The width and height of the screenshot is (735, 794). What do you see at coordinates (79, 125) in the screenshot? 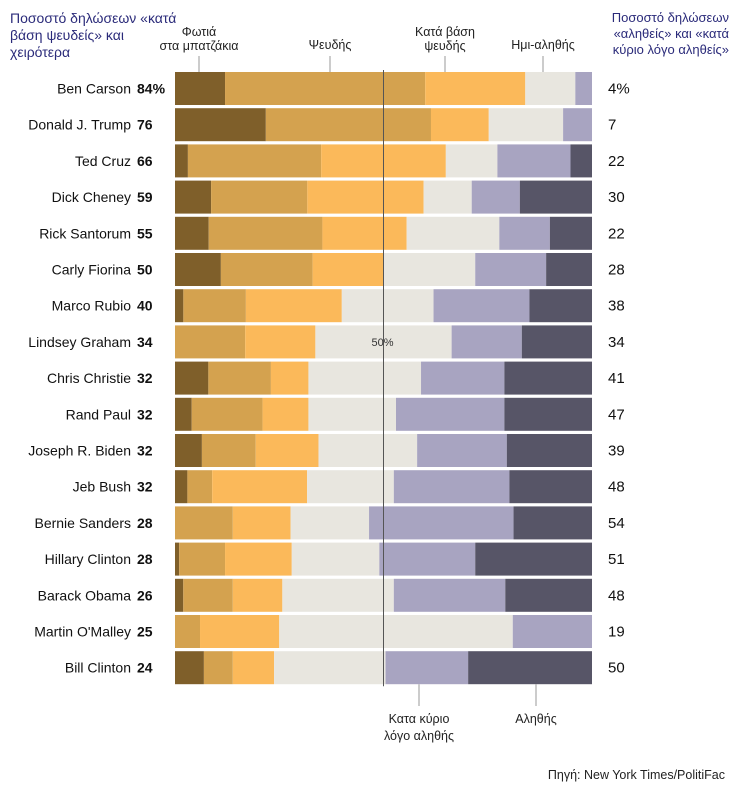
I see `row-label: Donald J. Trump` at bounding box center [79, 125].